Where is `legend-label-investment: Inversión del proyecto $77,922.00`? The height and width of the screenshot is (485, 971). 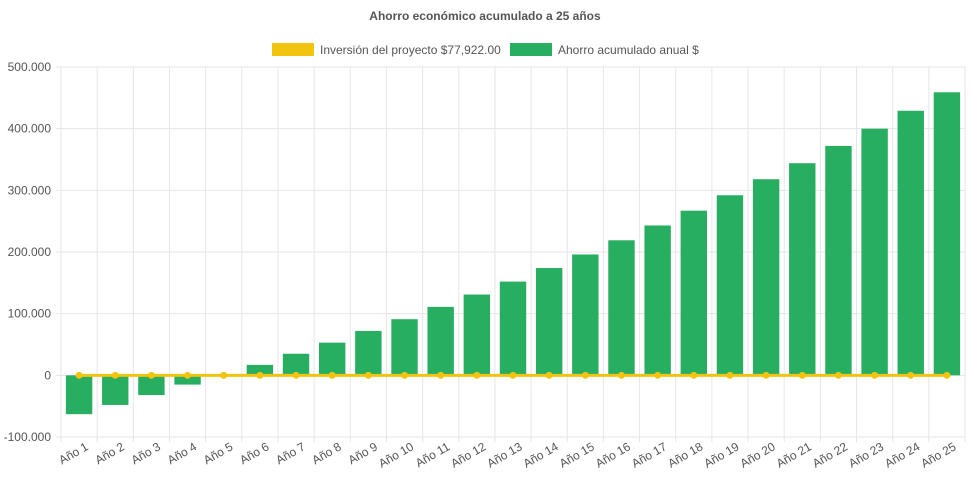 legend-label-investment: Inversión del proyecto $77,922.00 is located at coordinates (410, 50).